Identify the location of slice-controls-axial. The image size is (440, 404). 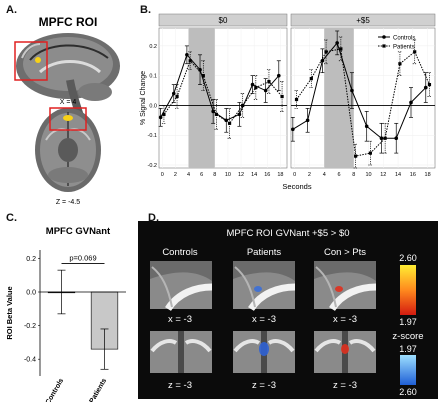
(181, 352).